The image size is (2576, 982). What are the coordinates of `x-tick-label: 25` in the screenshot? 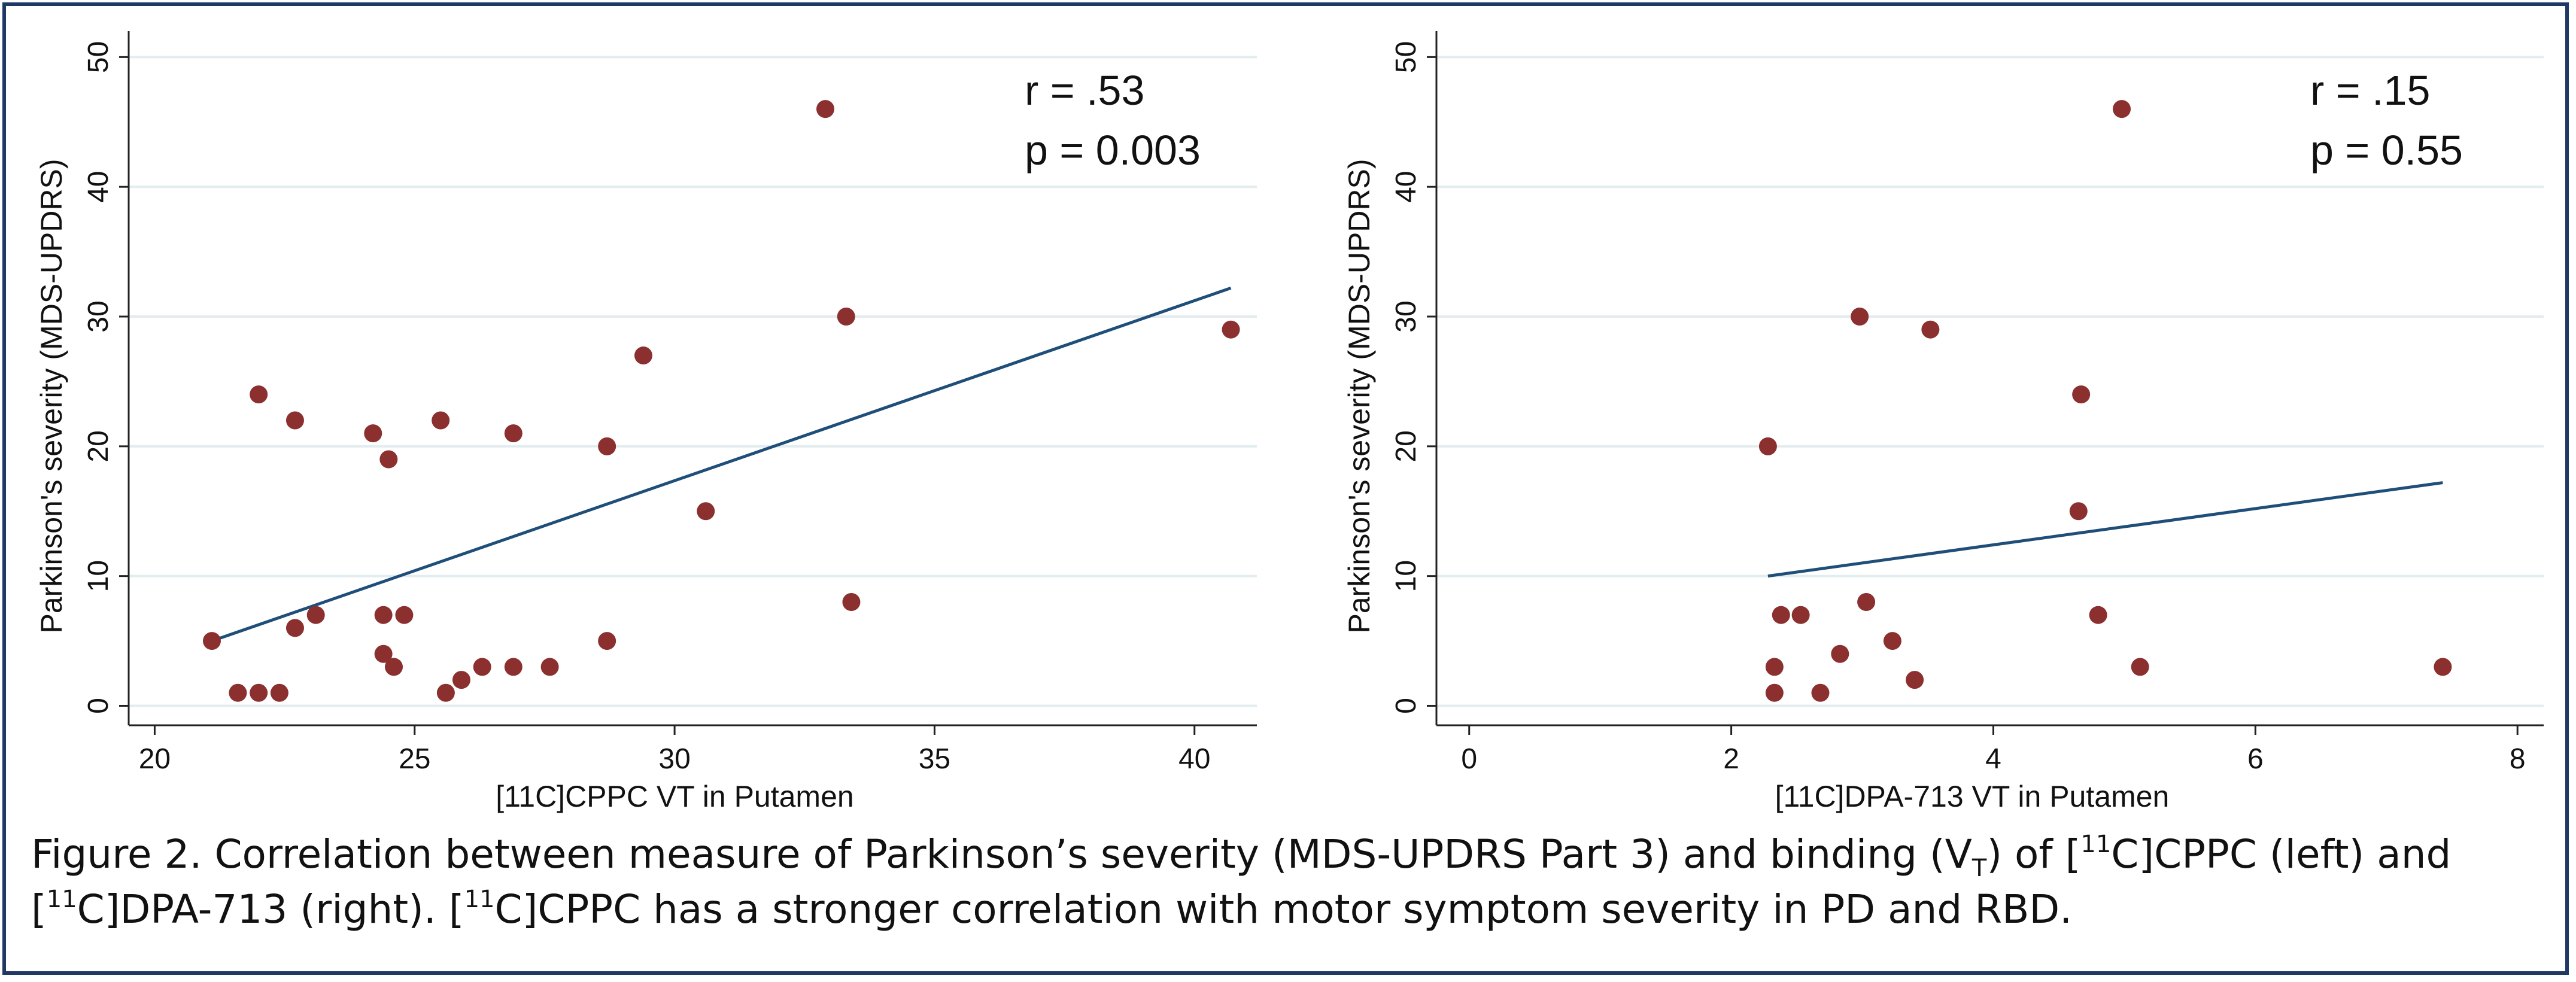 It's located at (415, 759).